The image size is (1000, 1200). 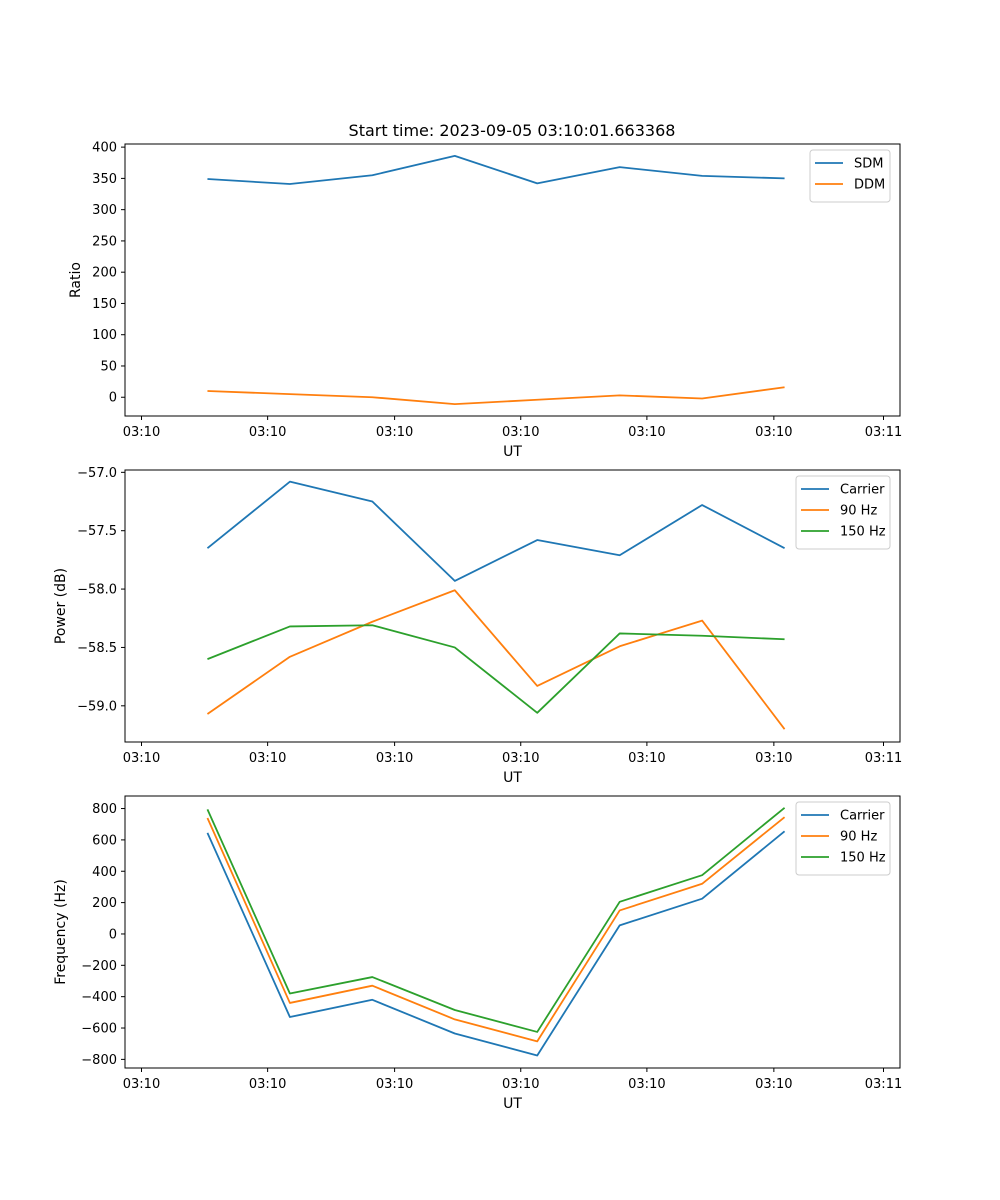 I want to click on y-axis-label: Power (dB), so click(x=61, y=606).